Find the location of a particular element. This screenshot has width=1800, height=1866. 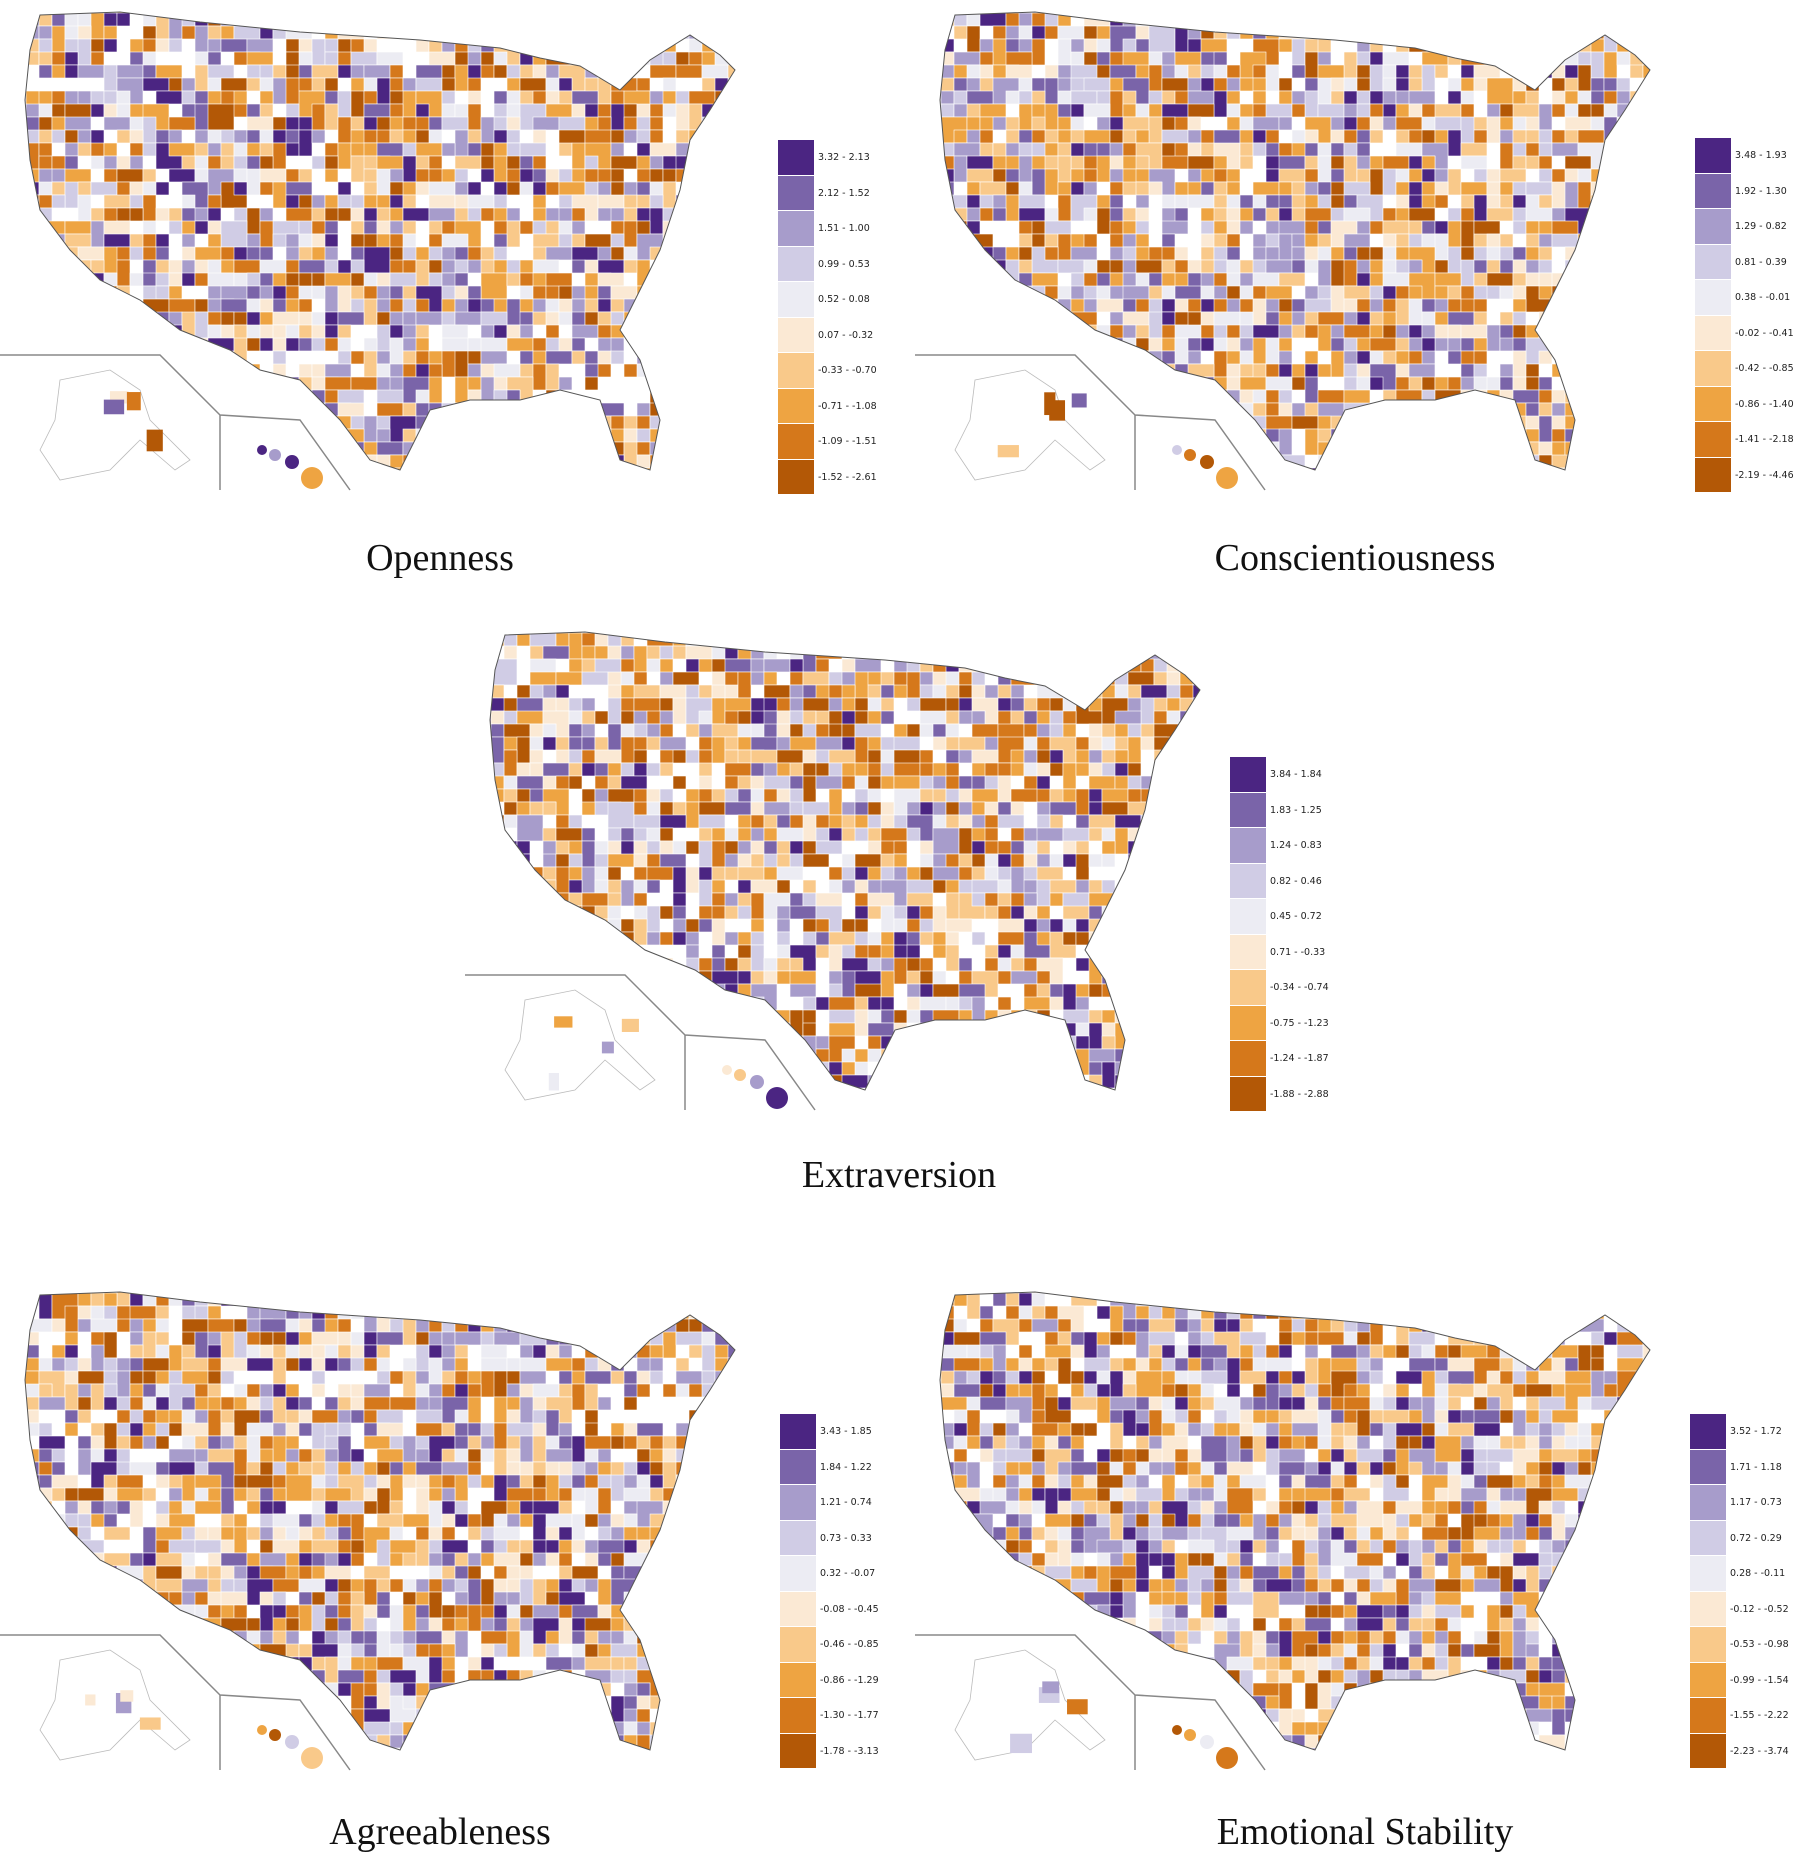

legend-row: 0.71 - -0.33 is located at coordinates (1290, 952).